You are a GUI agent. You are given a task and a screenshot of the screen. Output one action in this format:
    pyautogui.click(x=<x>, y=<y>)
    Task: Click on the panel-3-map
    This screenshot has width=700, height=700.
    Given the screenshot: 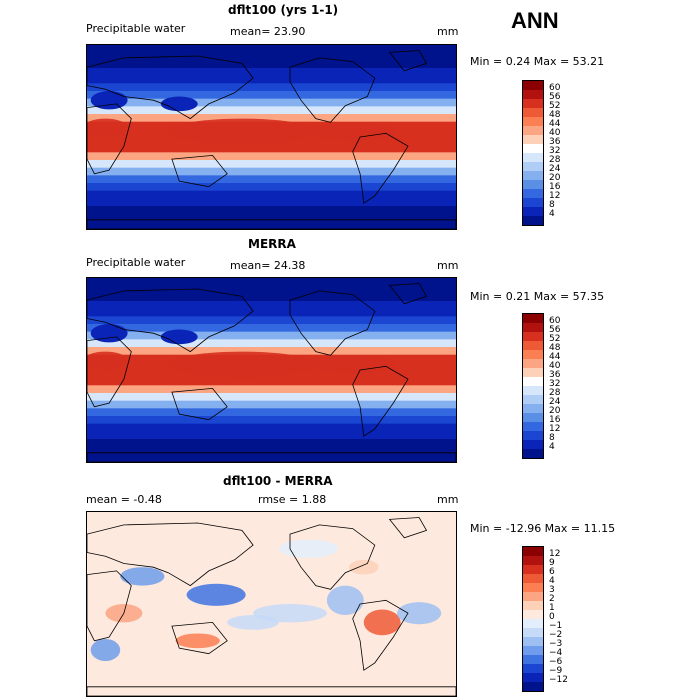 What is the action you would take?
    pyautogui.click(x=271, y=604)
    